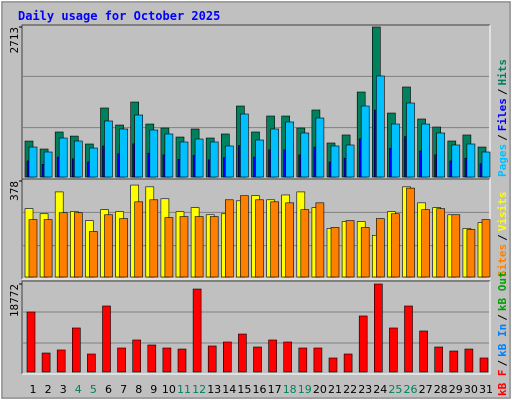 The height and width of the screenshot is (400, 512). Describe the element at coordinates (290, 389) in the screenshot. I see `x-tick-label: 18` at that location.